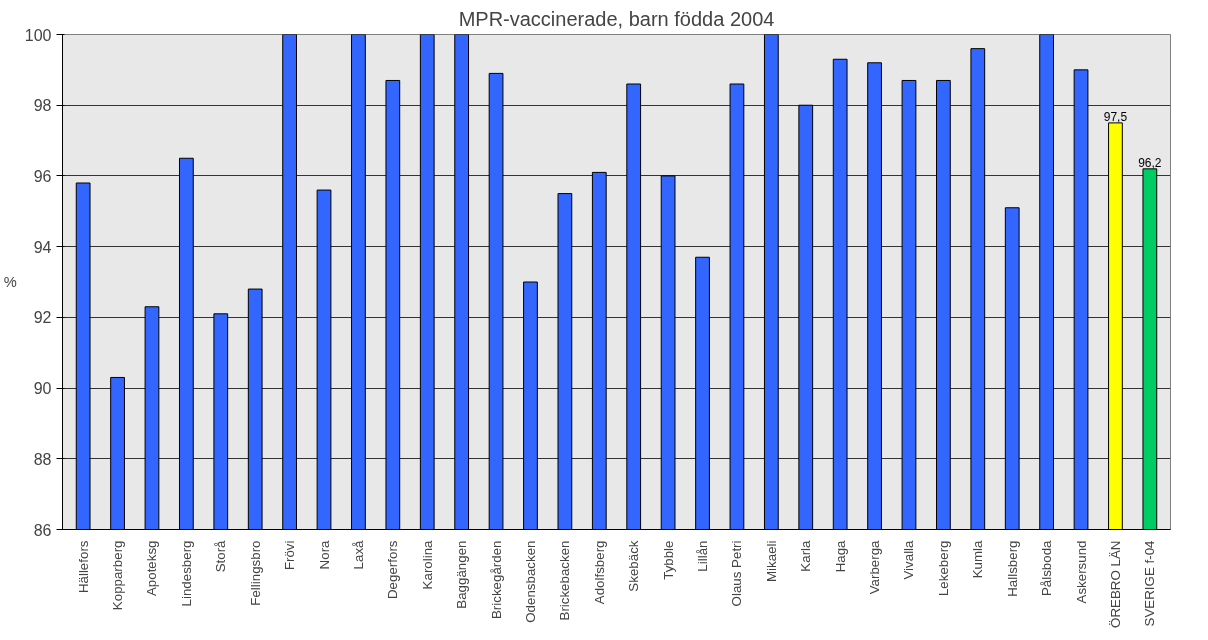 The width and height of the screenshot is (1208, 640). Describe the element at coordinates (840, 556) in the screenshot. I see `x-tick-label: Haga` at that location.